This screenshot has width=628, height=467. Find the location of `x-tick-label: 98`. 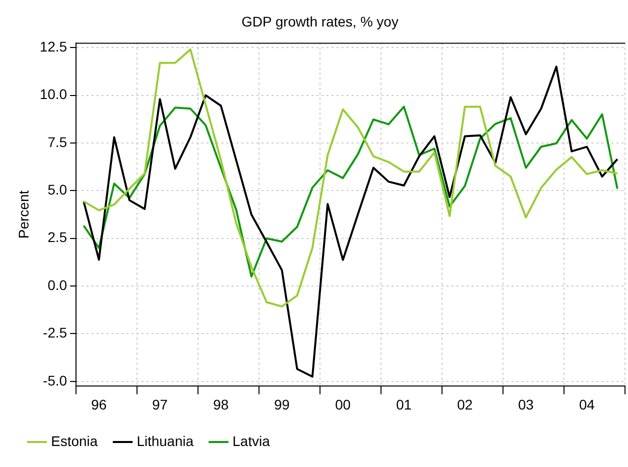

x-tick-label: 98 is located at coordinates (221, 404).